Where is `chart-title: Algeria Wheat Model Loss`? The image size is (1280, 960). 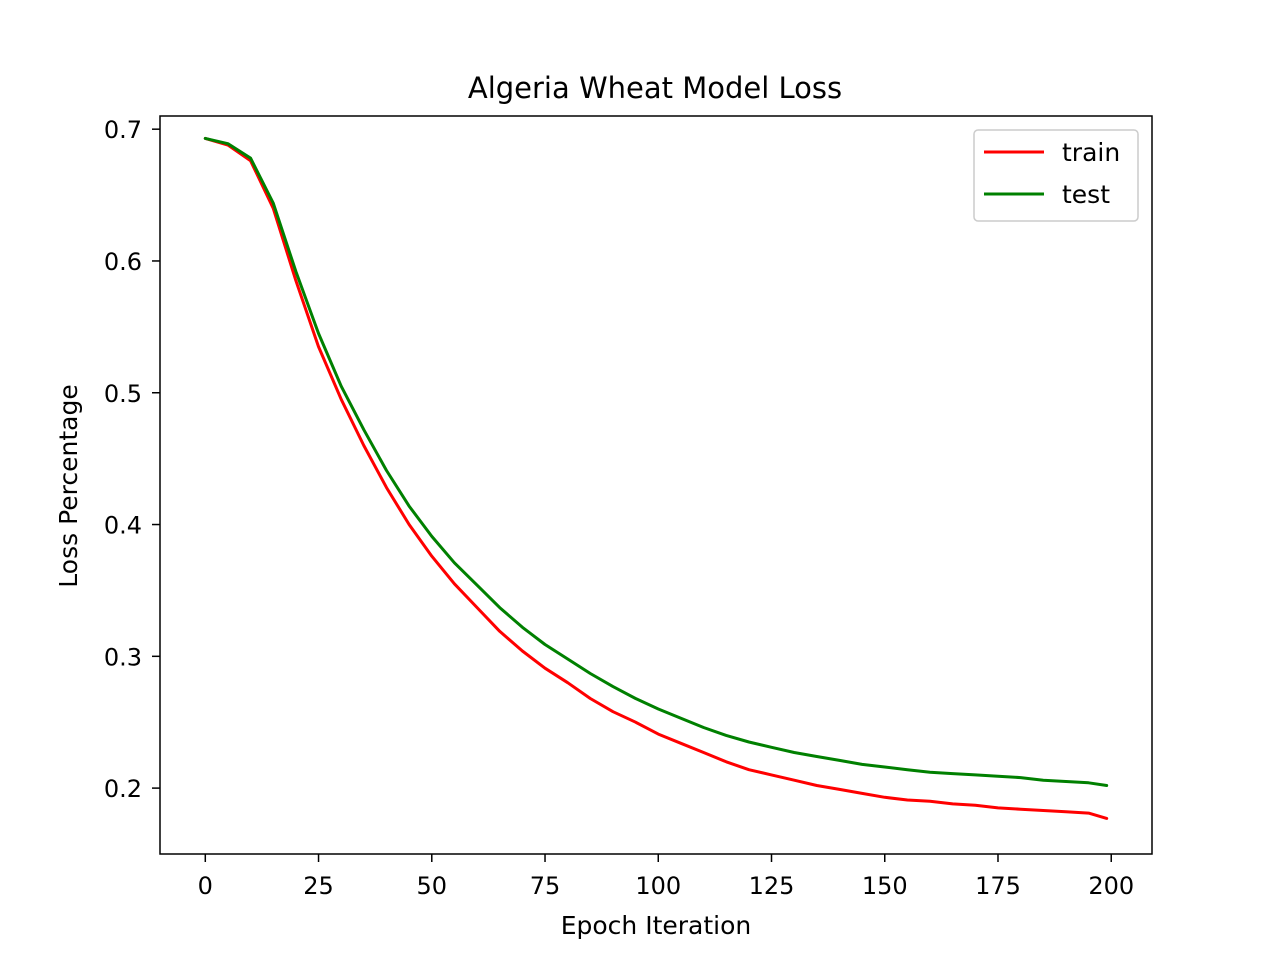 chart-title: Algeria Wheat Model Loss is located at coordinates (655, 88).